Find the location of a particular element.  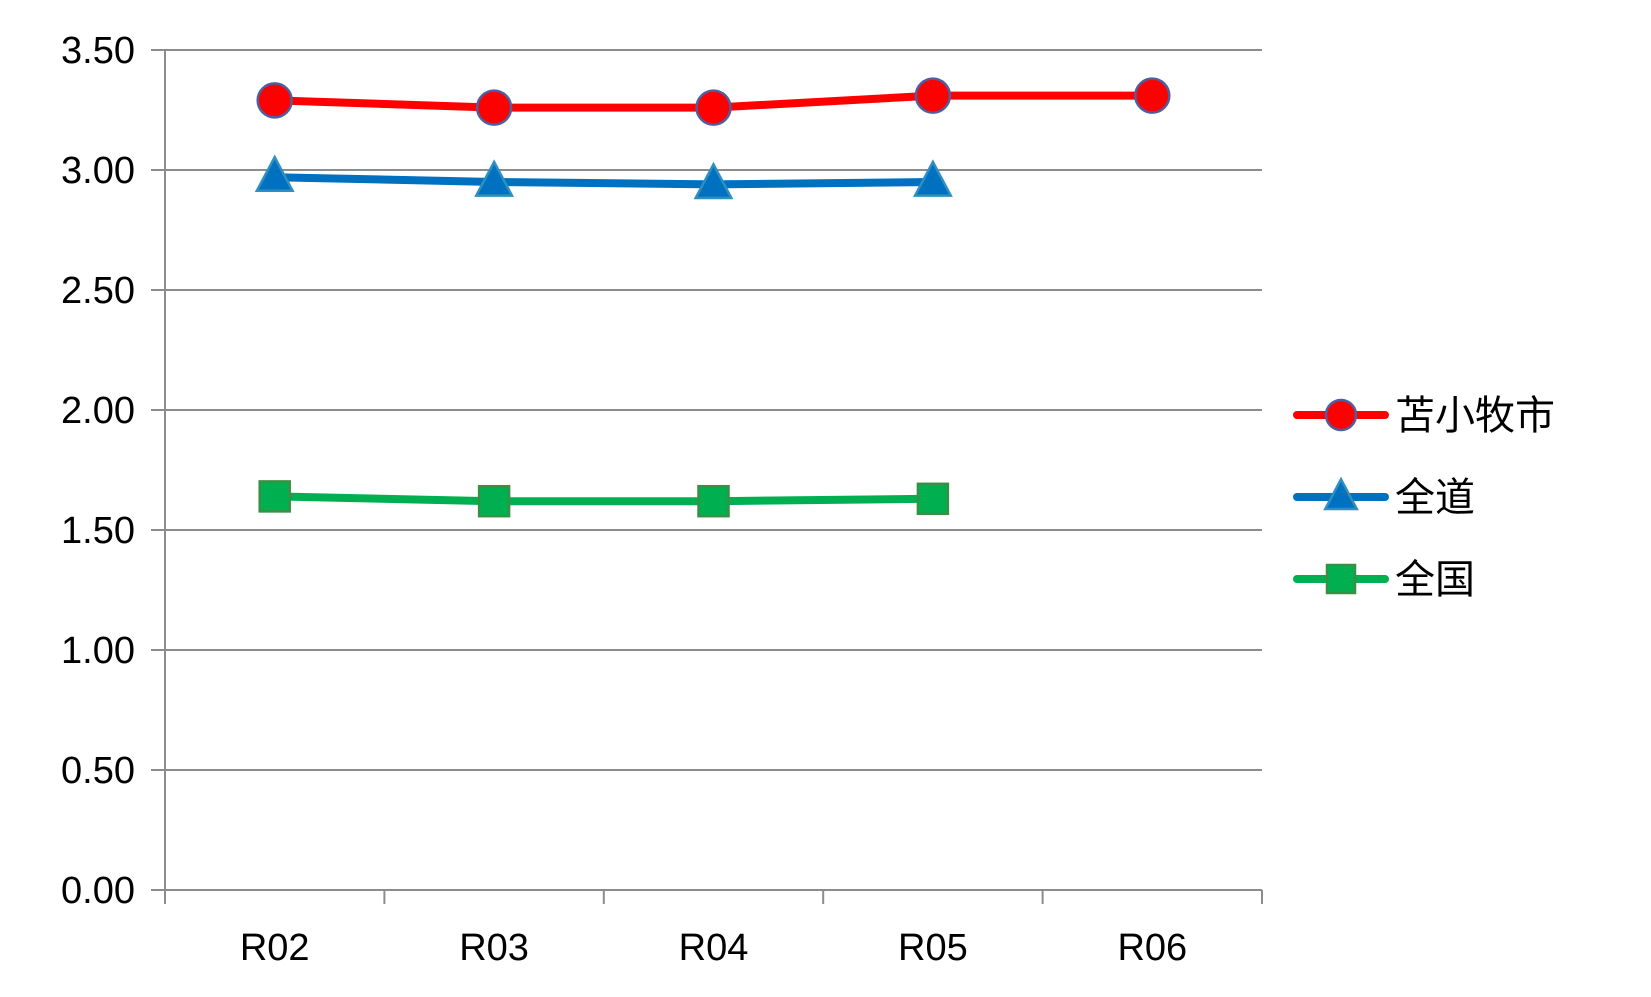

y-tick-label: 3.00 is located at coordinates (98, 171).